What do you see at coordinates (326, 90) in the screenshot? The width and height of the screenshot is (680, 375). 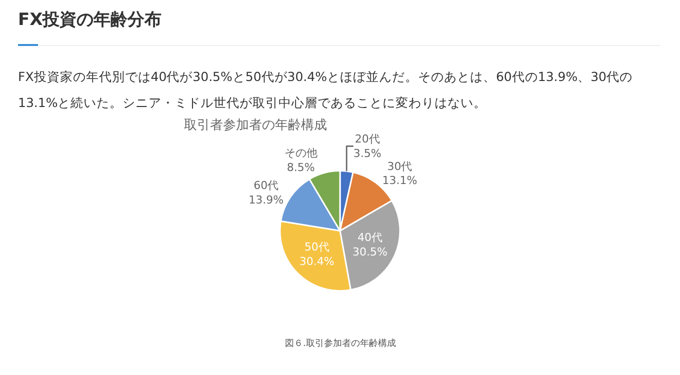 I see `chart-subtitle: FX投資家の年代別では40代が30.5%と50代が30.4%とほぼ並んだ。そのあとは、60代の13.9%、30代の13.1%と続いた。シニア・ミドル世代が取引中心層であることに変わりはない。` at bounding box center [326, 90].